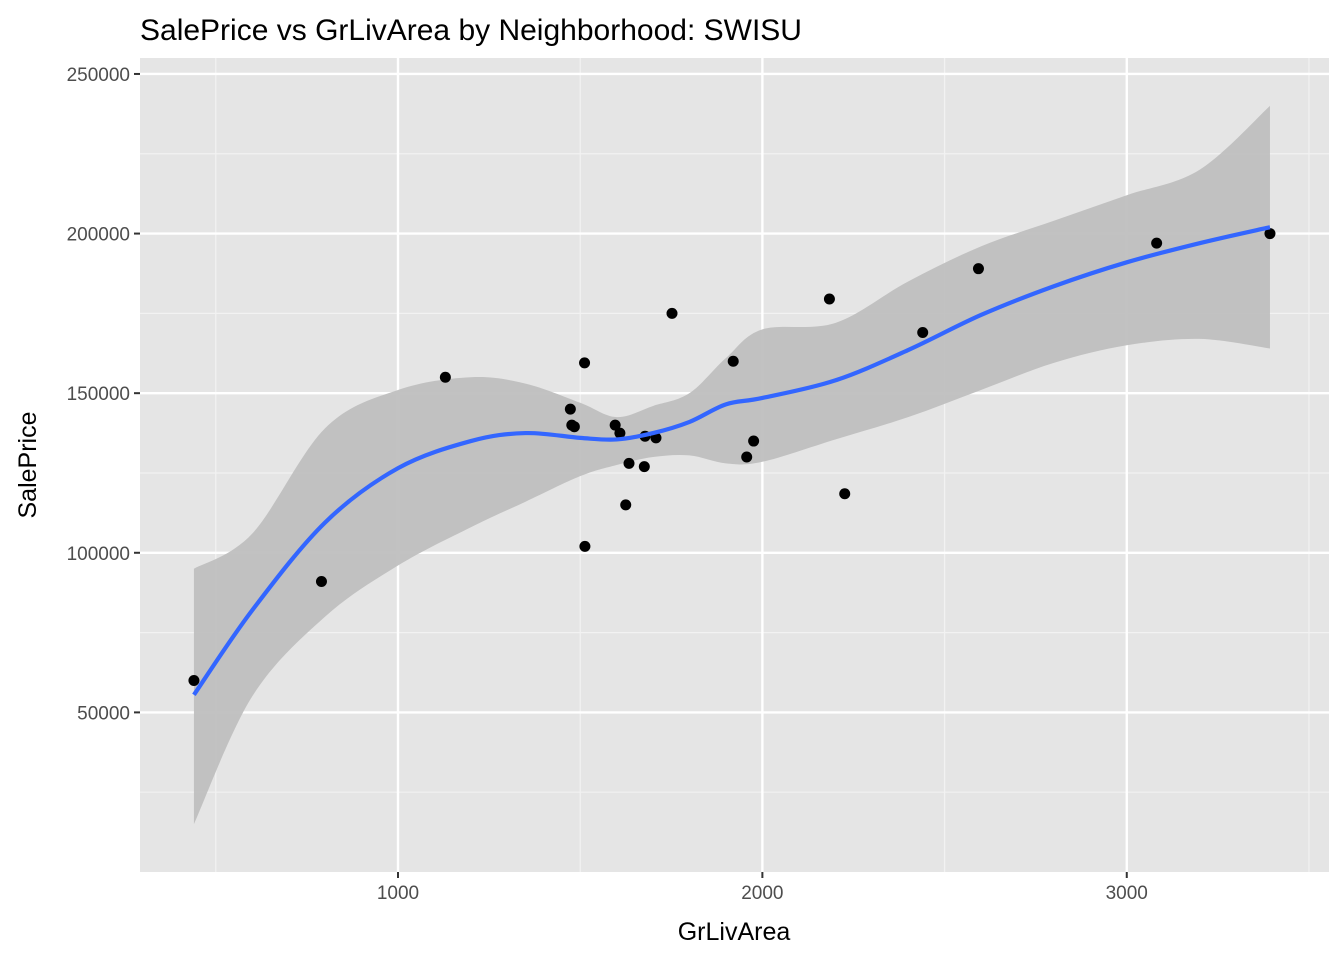  What do you see at coordinates (1127, 893) in the screenshot?
I see `x-tick-label: 3000` at bounding box center [1127, 893].